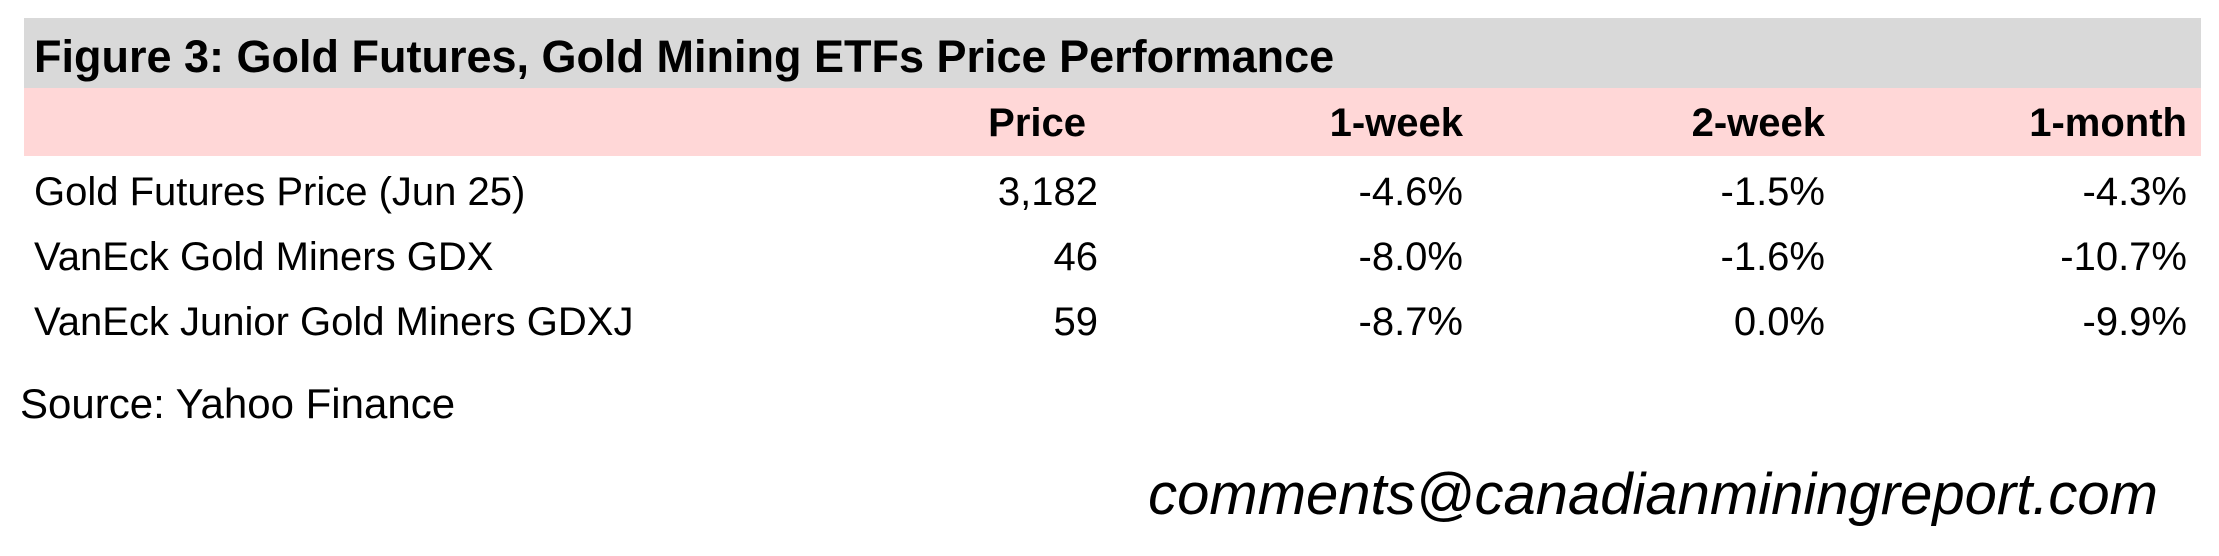 The image size is (2219, 556). Describe the element at coordinates (280, 192) in the screenshot. I see `row-label: Gold Futures Price (Jun 25)` at that location.